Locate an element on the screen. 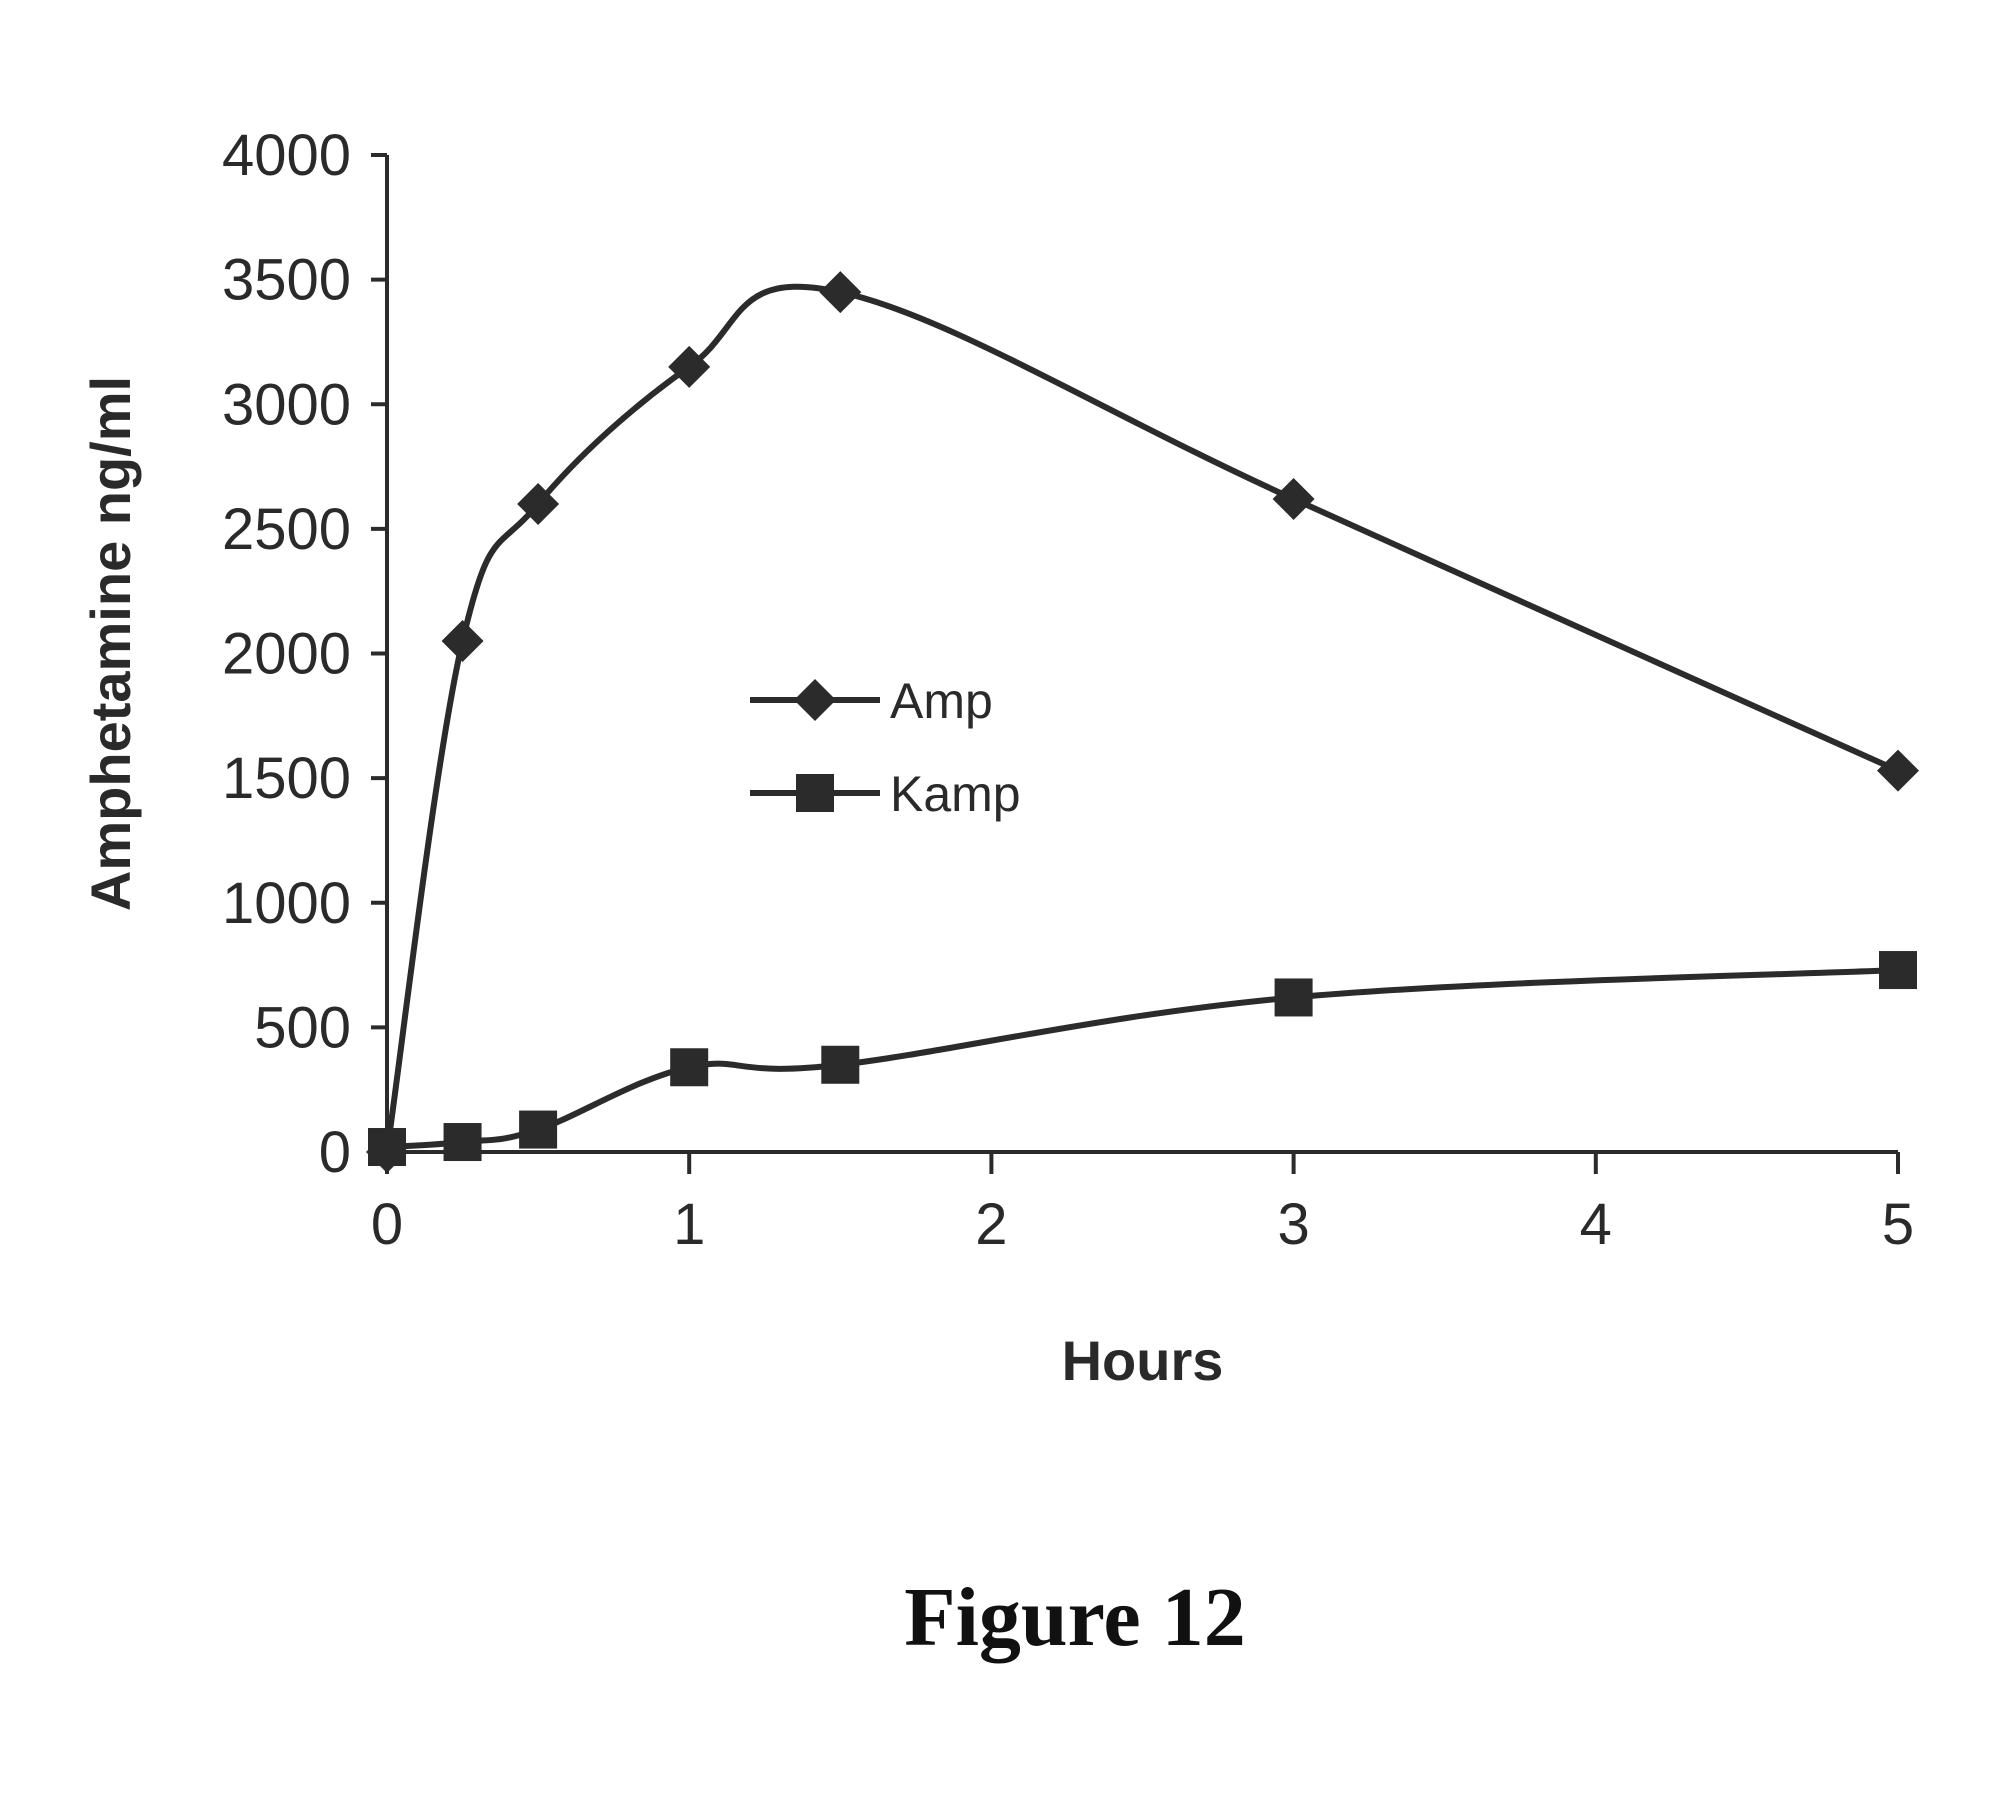 The width and height of the screenshot is (2005, 1820). y-tick-label: 0 is located at coordinates (335, 1152).